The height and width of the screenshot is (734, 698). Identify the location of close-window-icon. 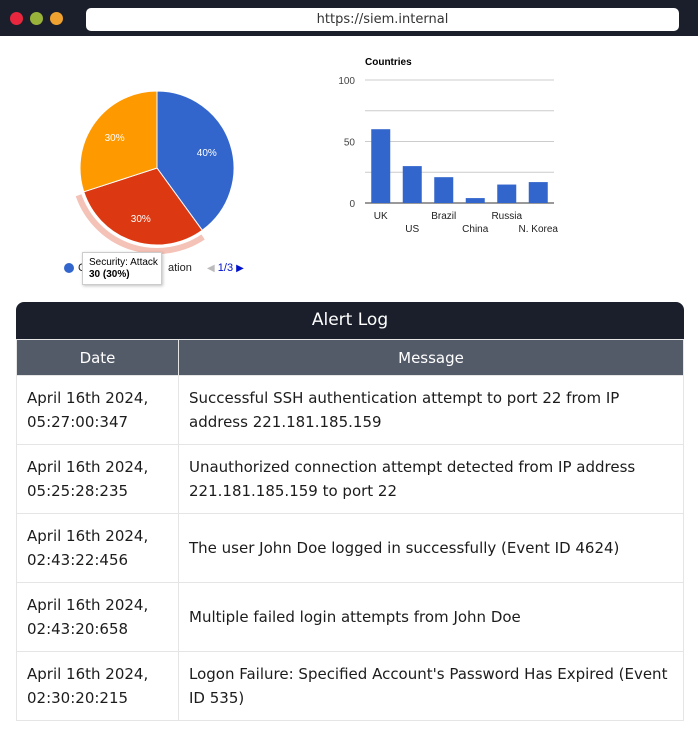
(16, 18).